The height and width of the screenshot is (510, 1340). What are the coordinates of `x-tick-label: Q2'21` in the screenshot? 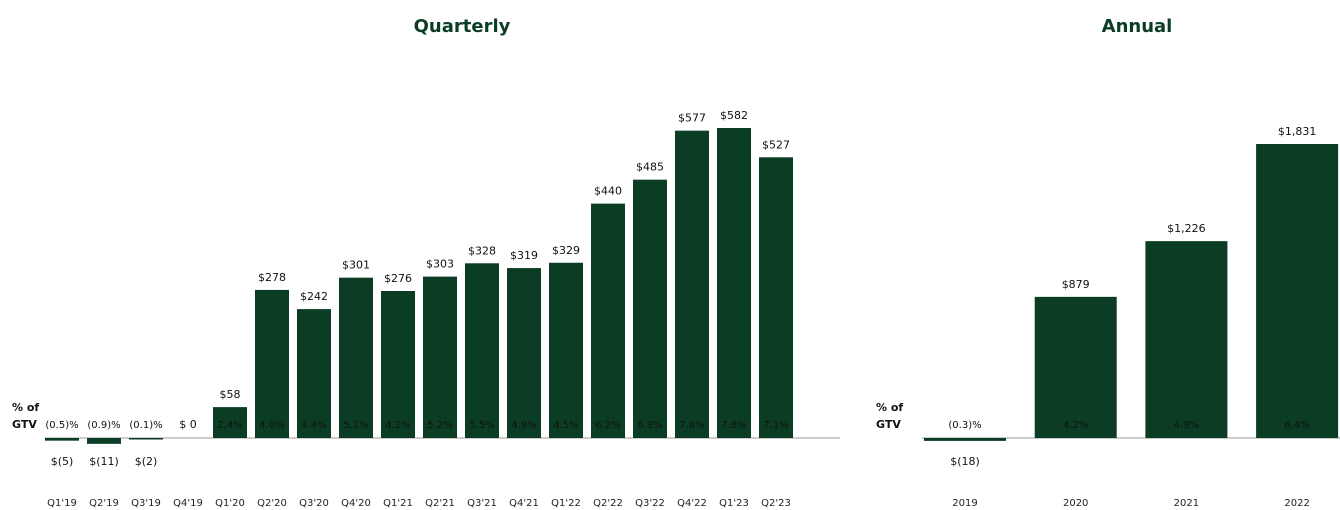 It's located at (440, 503).